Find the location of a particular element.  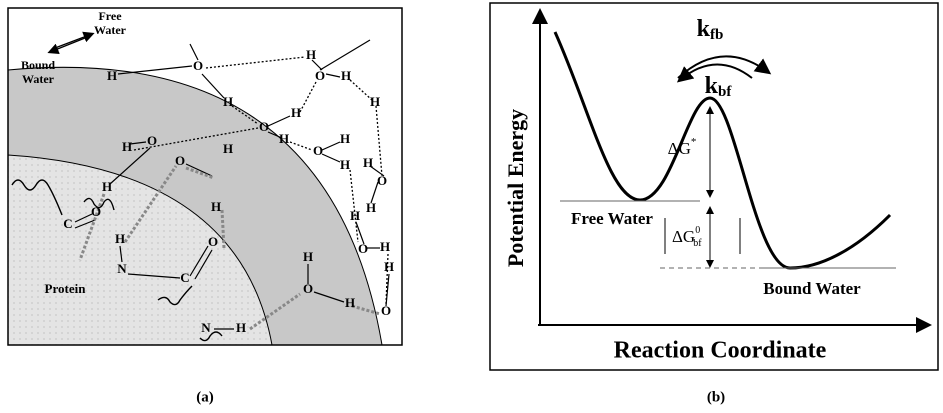

delta-g-barrier: ΔG* is located at coordinates (682, 147).